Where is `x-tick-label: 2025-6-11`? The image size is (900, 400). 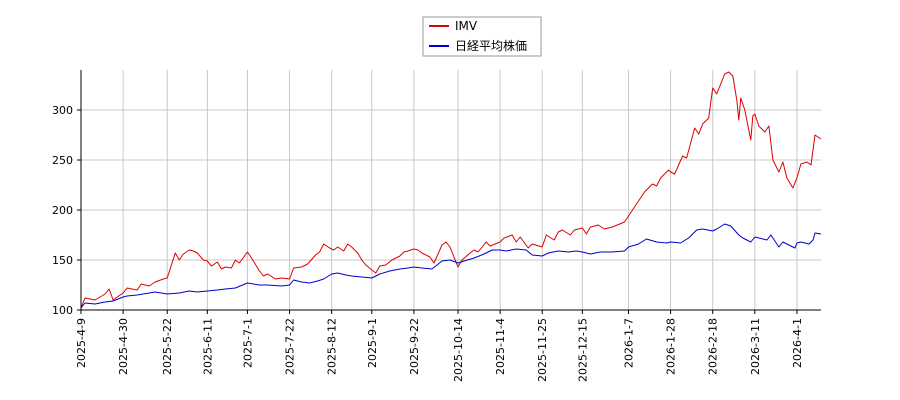
x-tick-label: 2025-6-11 is located at coordinates (207, 346).